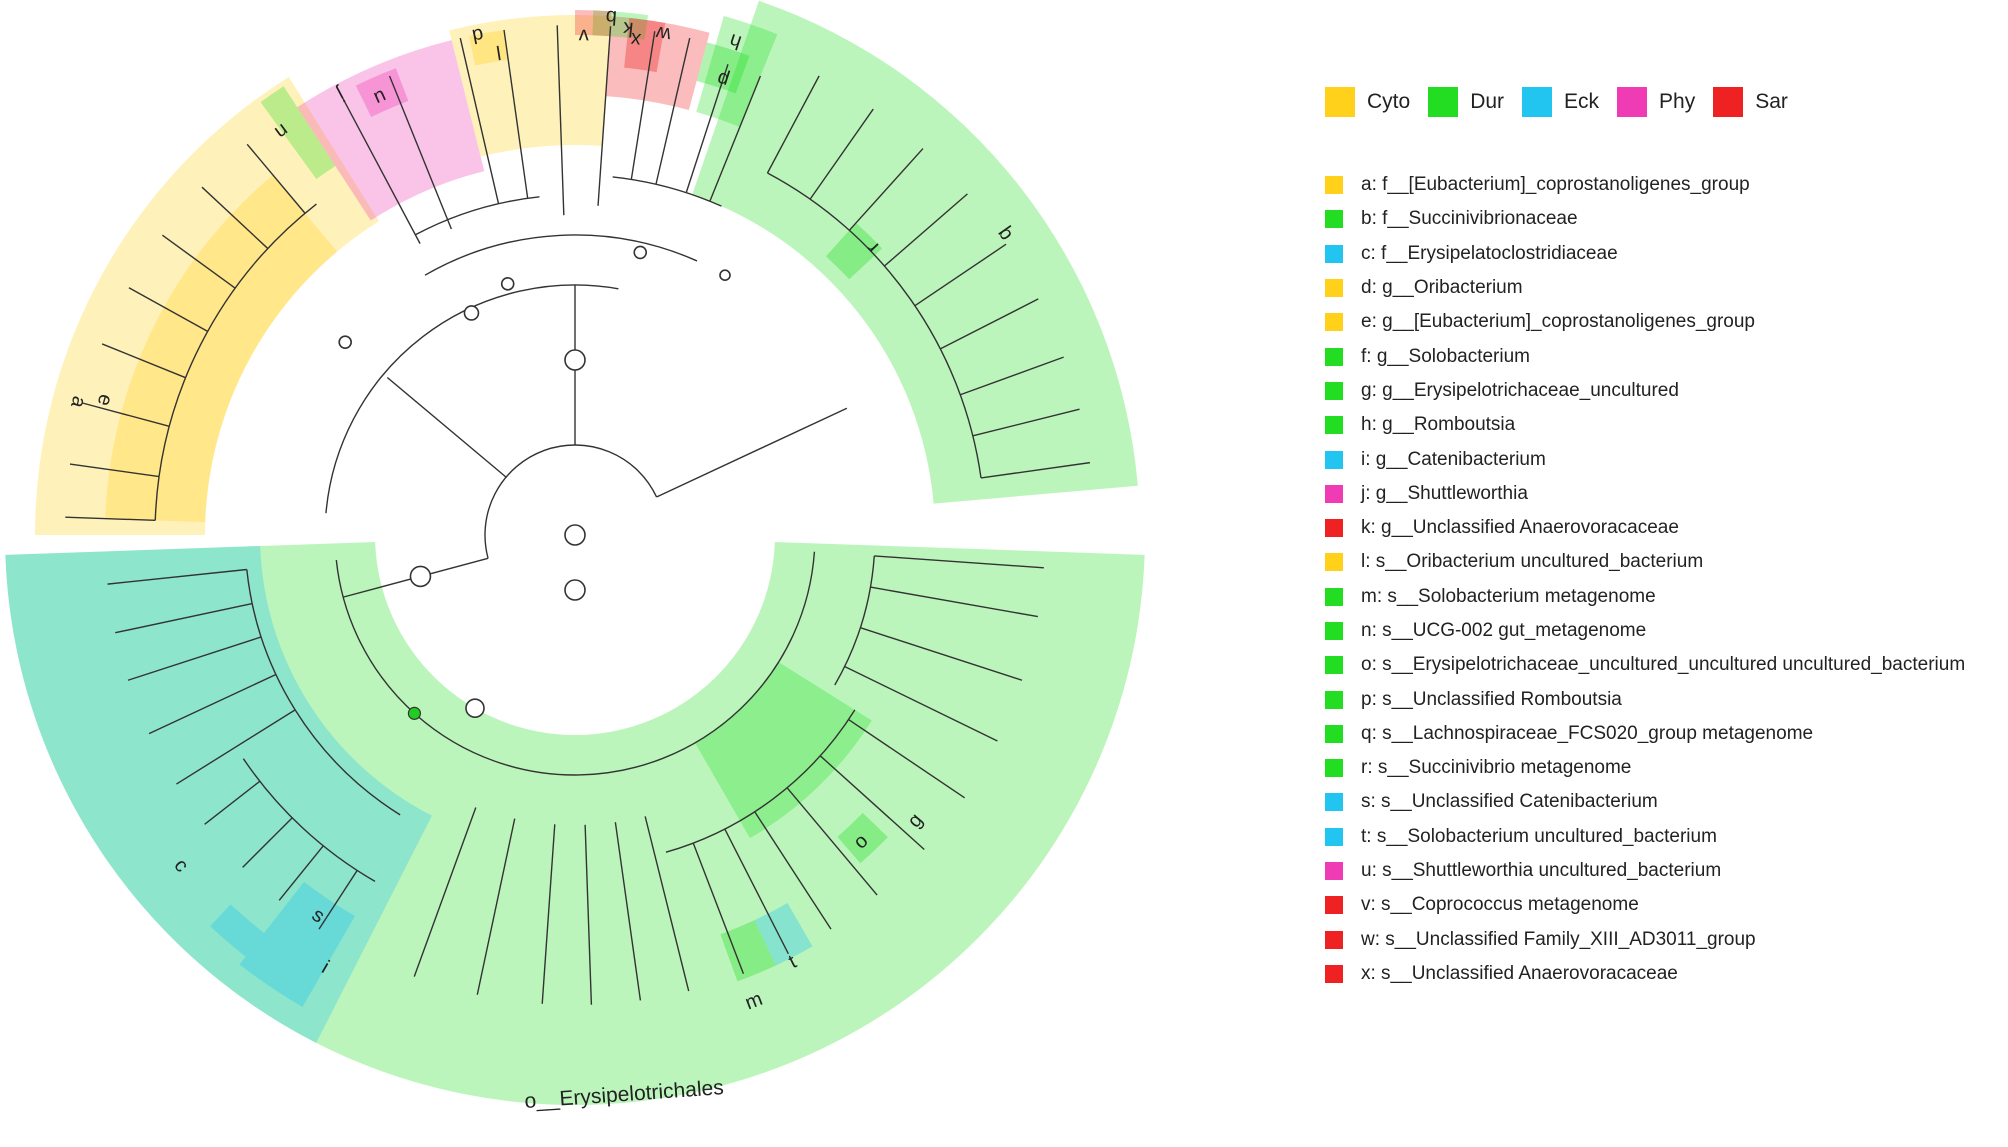 This screenshot has width=2008, height=1147. Describe the element at coordinates (1560, 102) in the screenshot. I see `group-legend-item: Eck` at that location.